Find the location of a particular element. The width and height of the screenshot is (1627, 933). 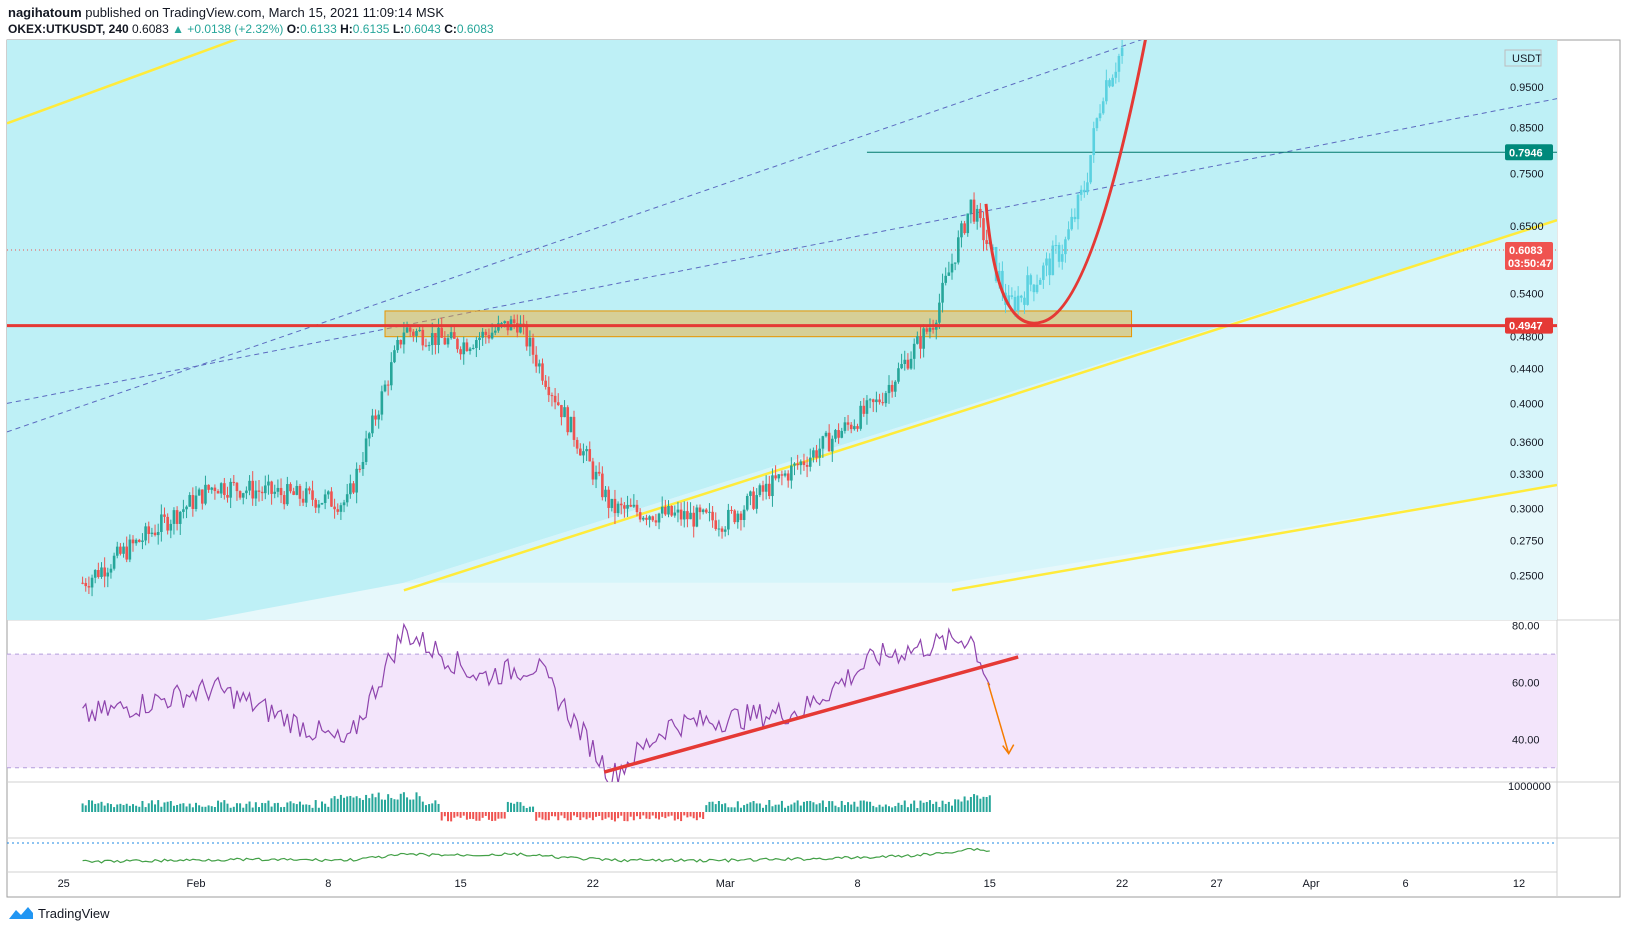

author-name: nagihatoum is located at coordinates (45, 12).